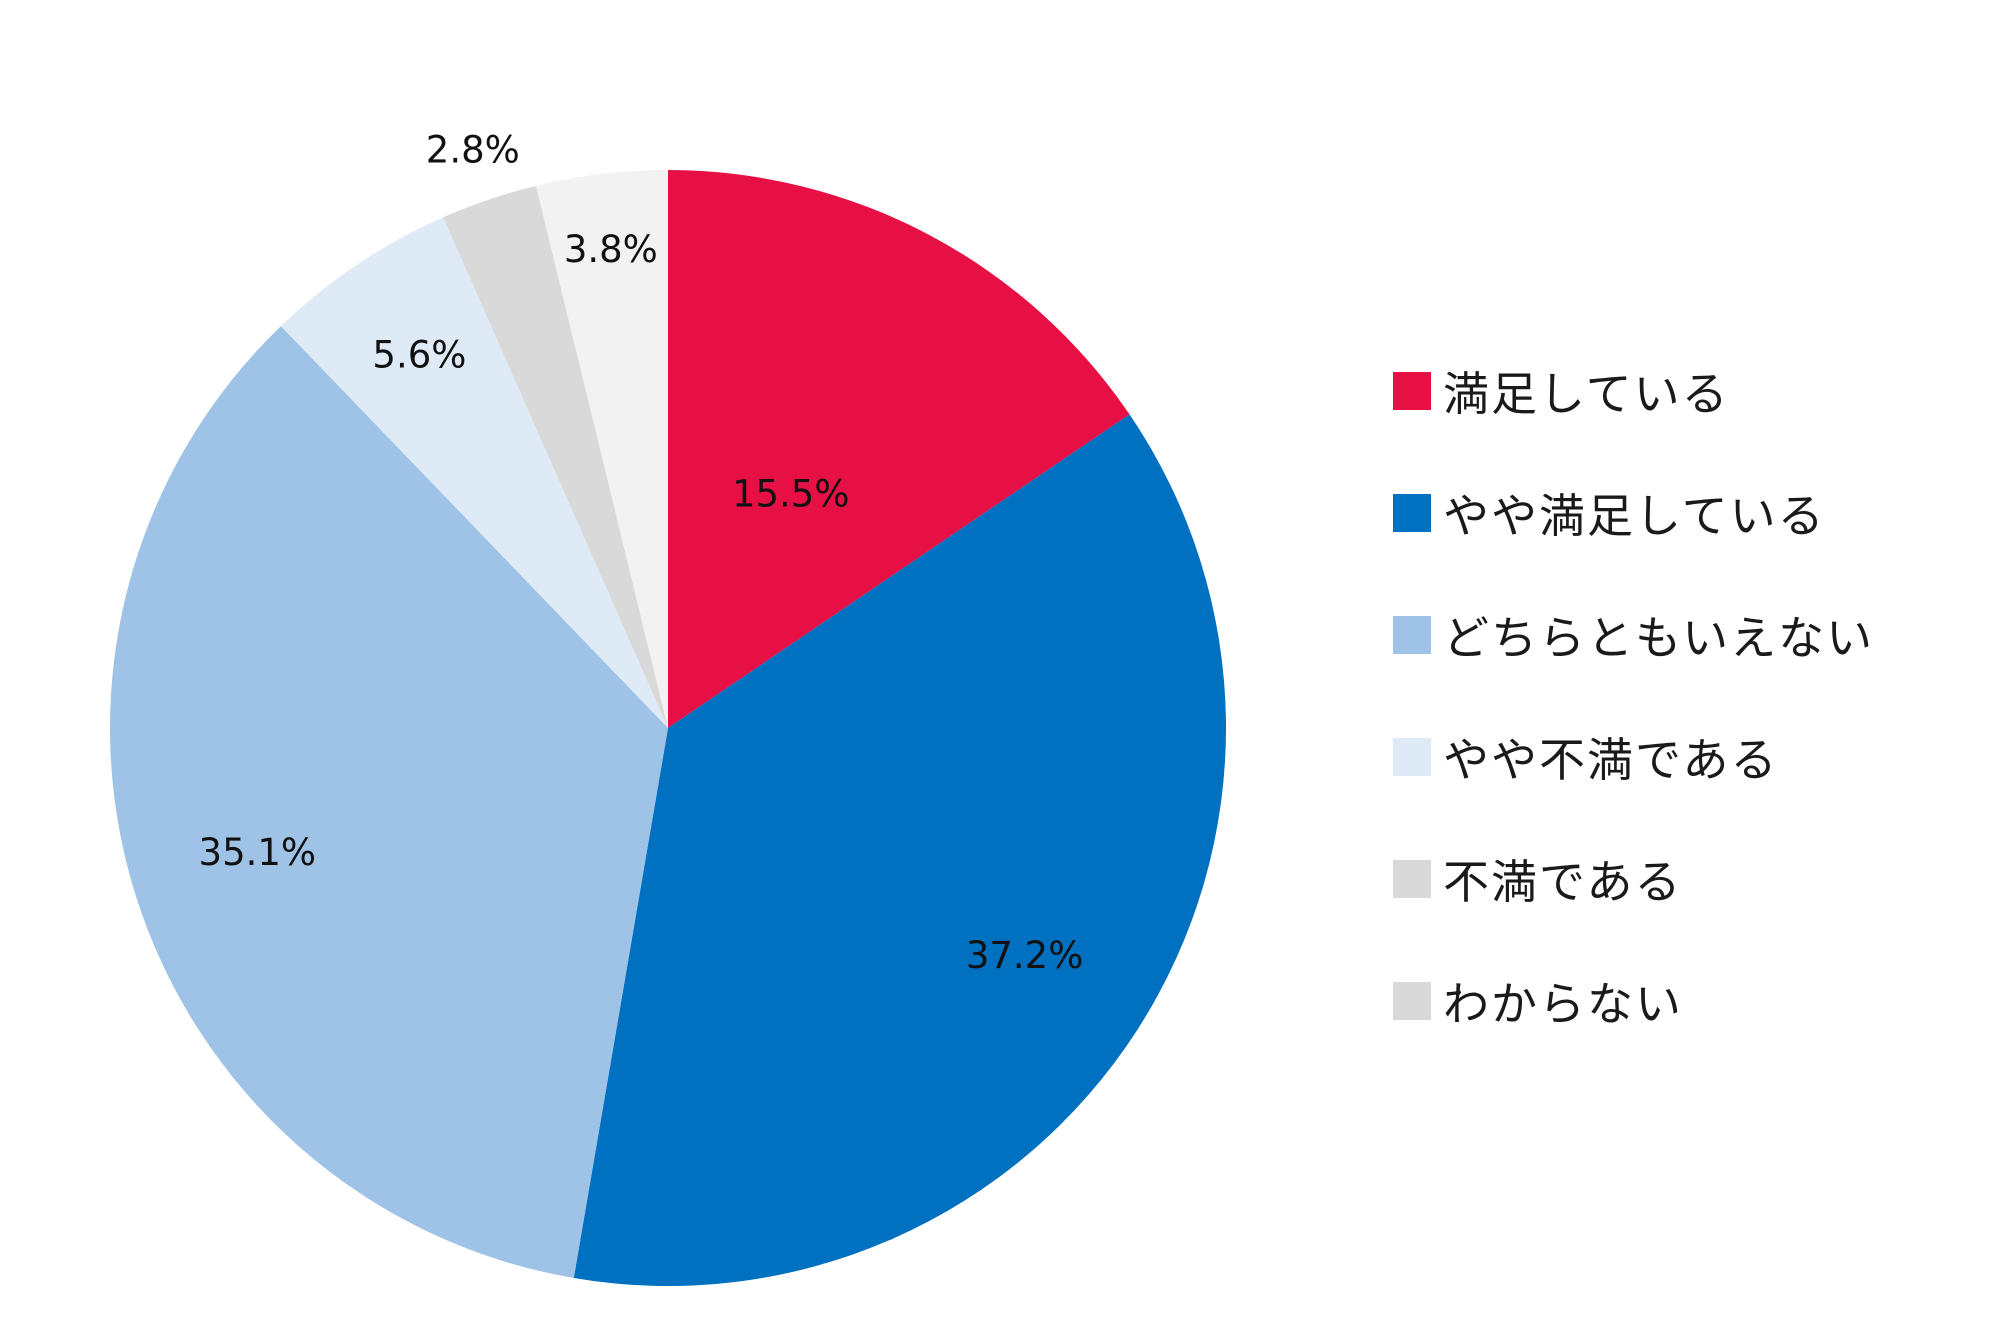 The width and height of the screenshot is (2005, 1341). I want to click on data-label-0: 15.5%, so click(791, 494).